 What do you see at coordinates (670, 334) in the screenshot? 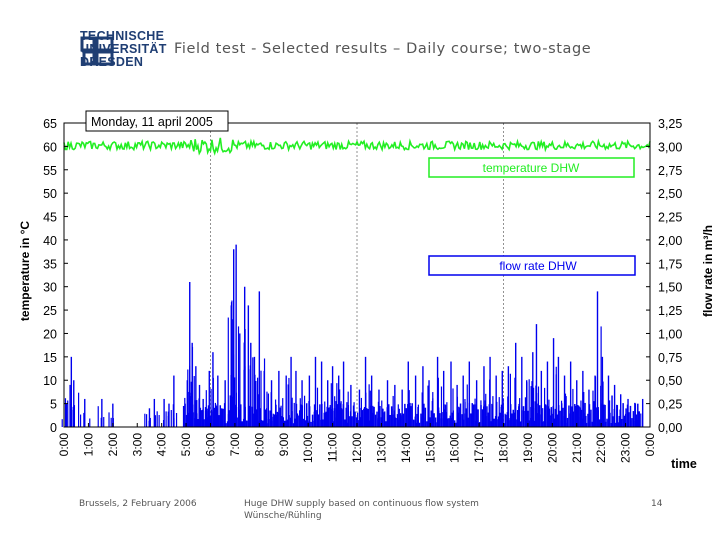
I see `right-tick-label: 1,00` at bounding box center [670, 334].